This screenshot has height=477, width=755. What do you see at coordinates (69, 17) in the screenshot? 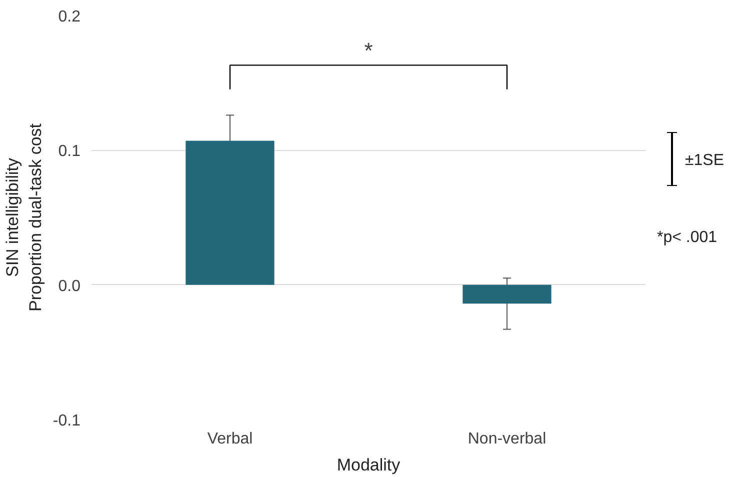
I see `y-tick-label: 0.2` at bounding box center [69, 17].